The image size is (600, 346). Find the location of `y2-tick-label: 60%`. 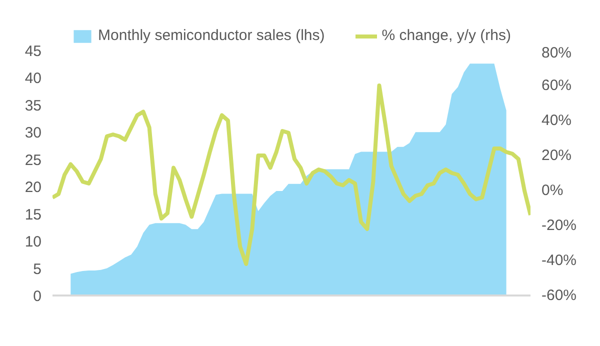

y2-tick-label: 60% is located at coordinates (557, 85).